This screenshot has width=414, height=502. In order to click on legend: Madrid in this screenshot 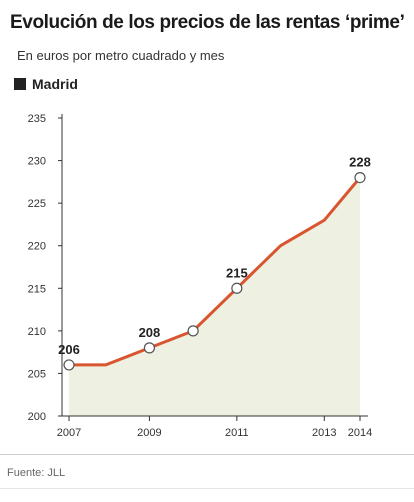, I will do `click(46, 84)`.